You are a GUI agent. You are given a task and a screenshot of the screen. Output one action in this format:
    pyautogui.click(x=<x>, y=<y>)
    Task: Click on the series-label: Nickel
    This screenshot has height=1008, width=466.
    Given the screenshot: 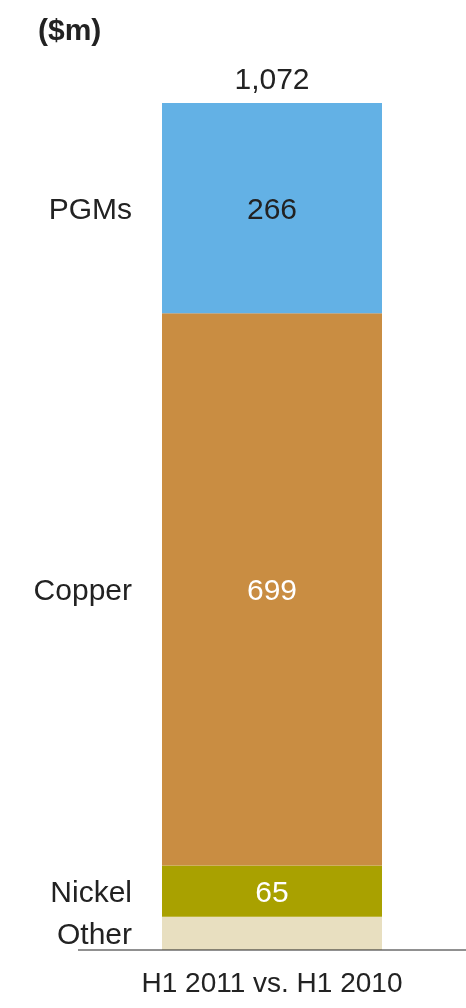 What is the action you would take?
    pyautogui.click(x=91, y=891)
    